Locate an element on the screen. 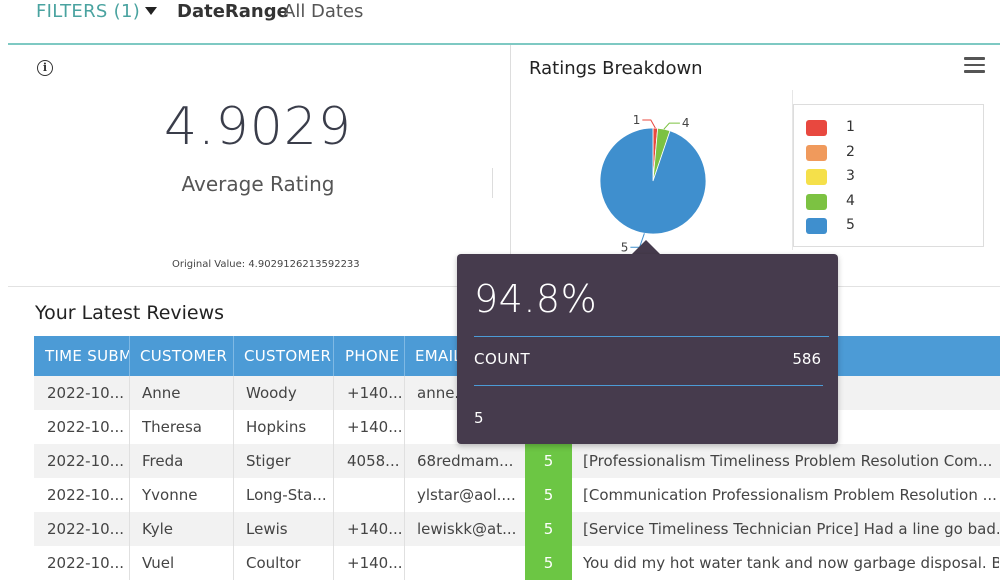 The image size is (1000, 583). average-rating-value: 4.9029 is located at coordinates (258, 127).